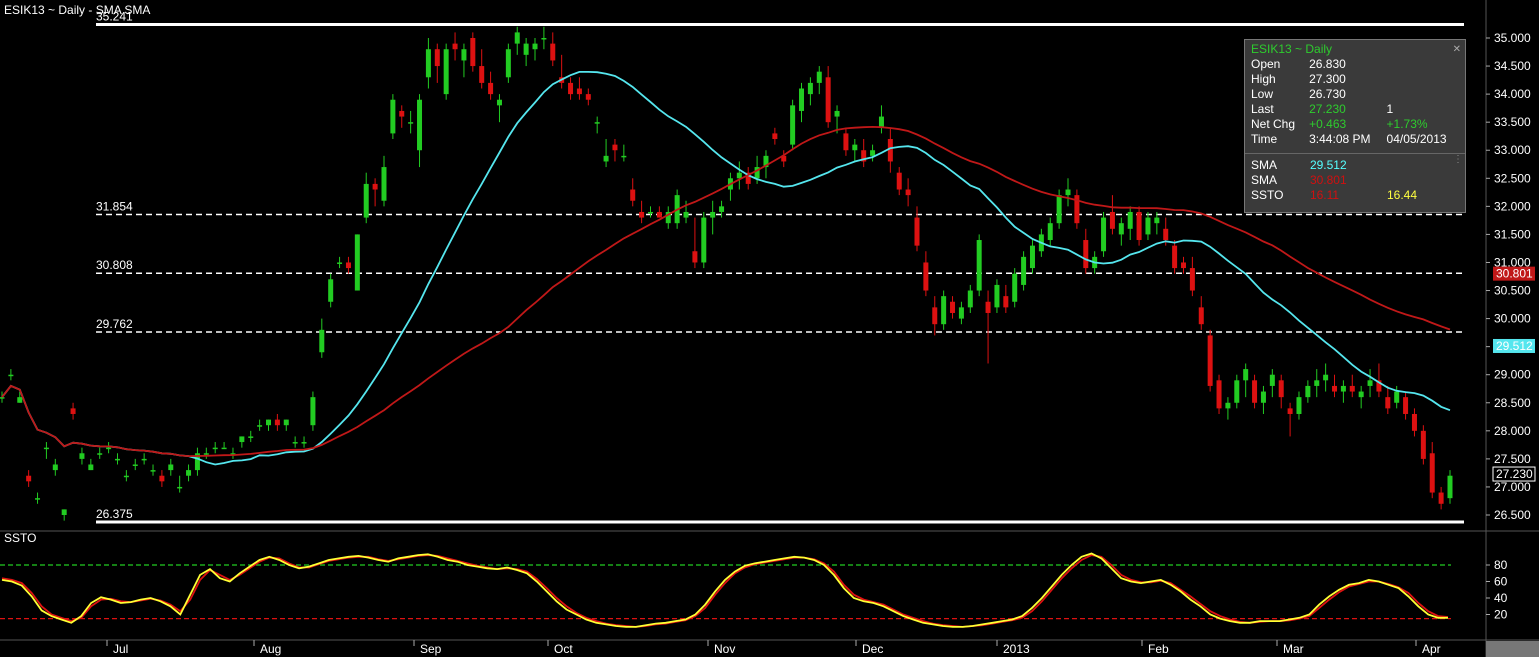 The height and width of the screenshot is (657, 1539). What do you see at coordinates (431, 649) in the screenshot?
I see `time-tick-label: Sep` at bounding box center [431, 649].